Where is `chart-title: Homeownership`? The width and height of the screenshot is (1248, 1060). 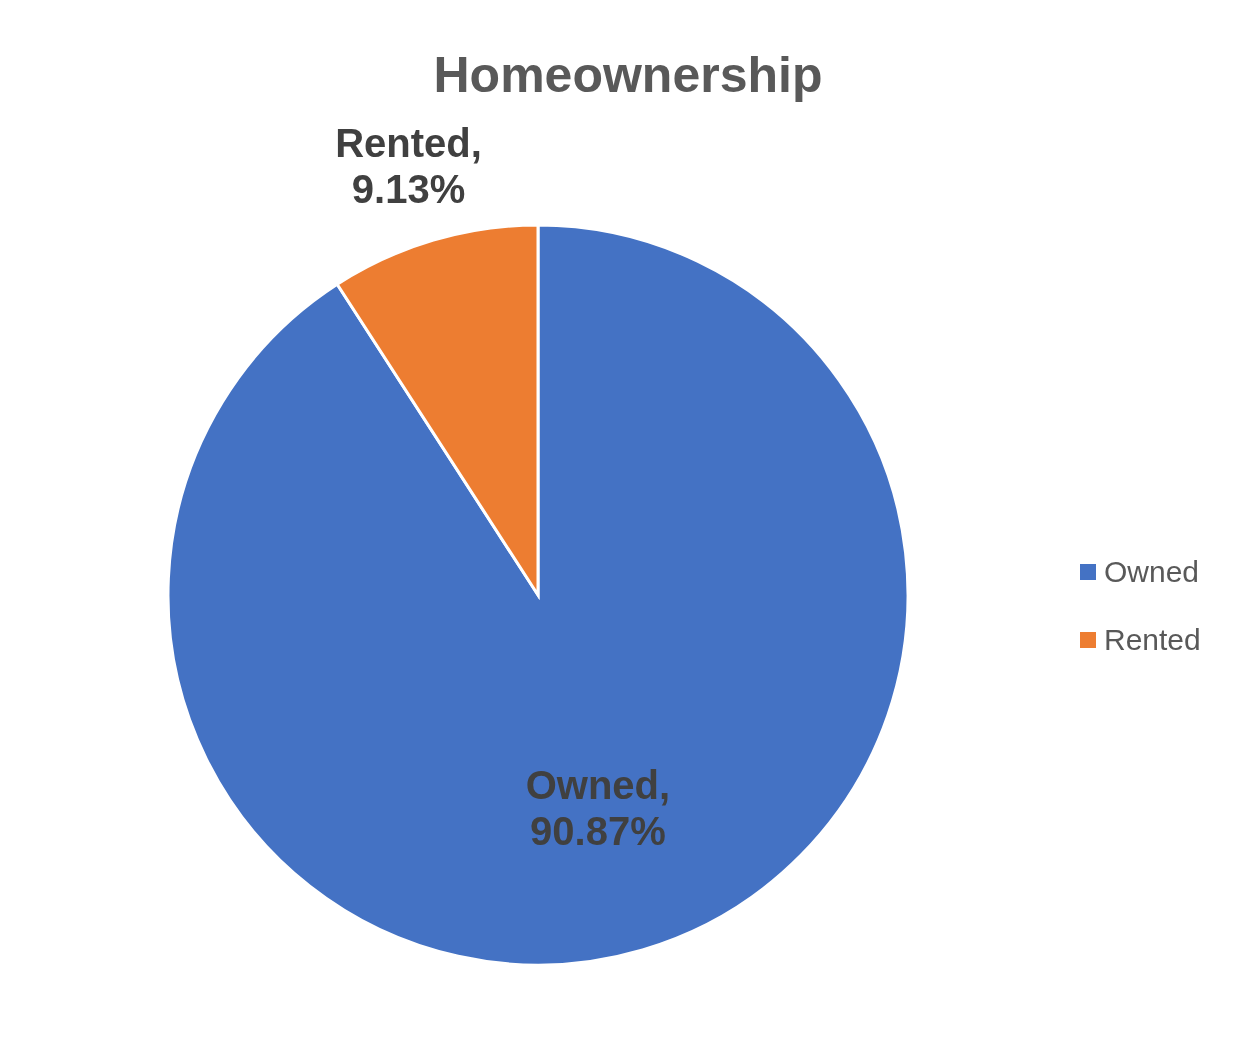 chart-title: Homeownership is located at coordinates (628, 75).